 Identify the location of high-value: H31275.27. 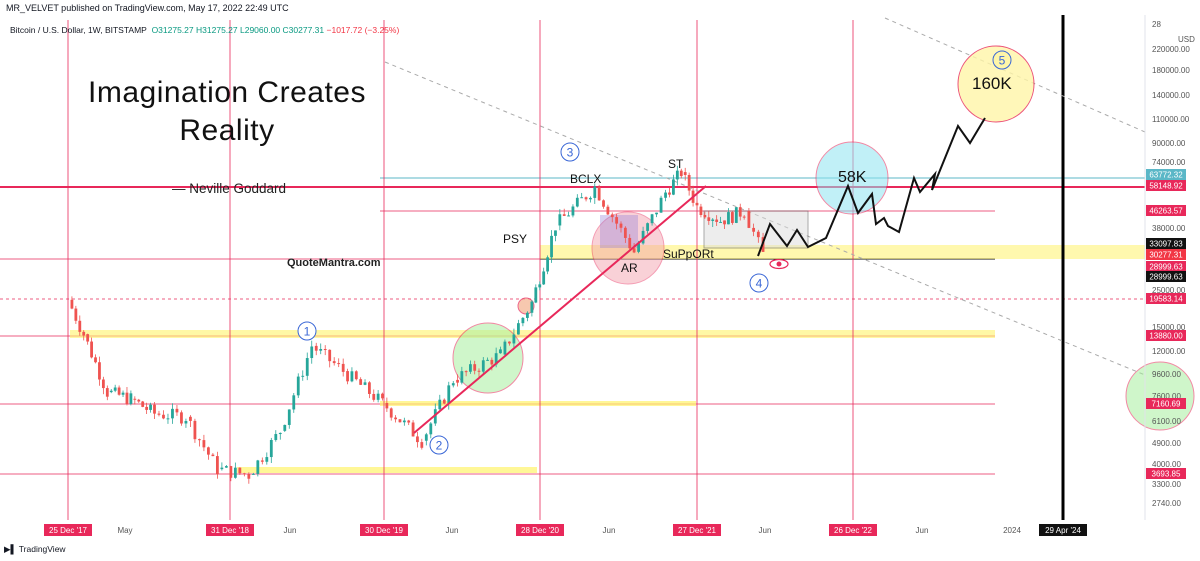
(217, 30).